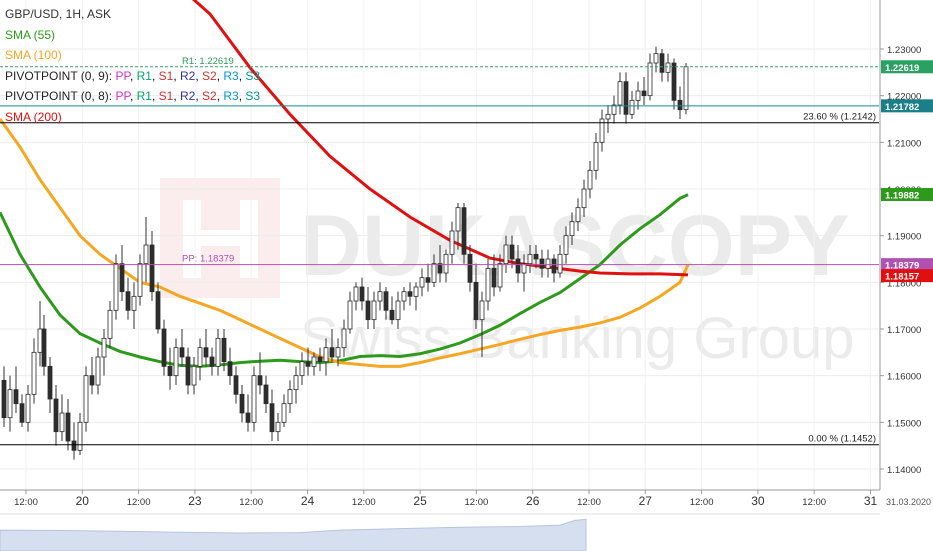 The height and width of the screenshot is (551, 933). What do you see at coordinates (253, 75) in the screenshot?
I see `legend-pivot1-s3: S3` at bounding box center [253, 75].